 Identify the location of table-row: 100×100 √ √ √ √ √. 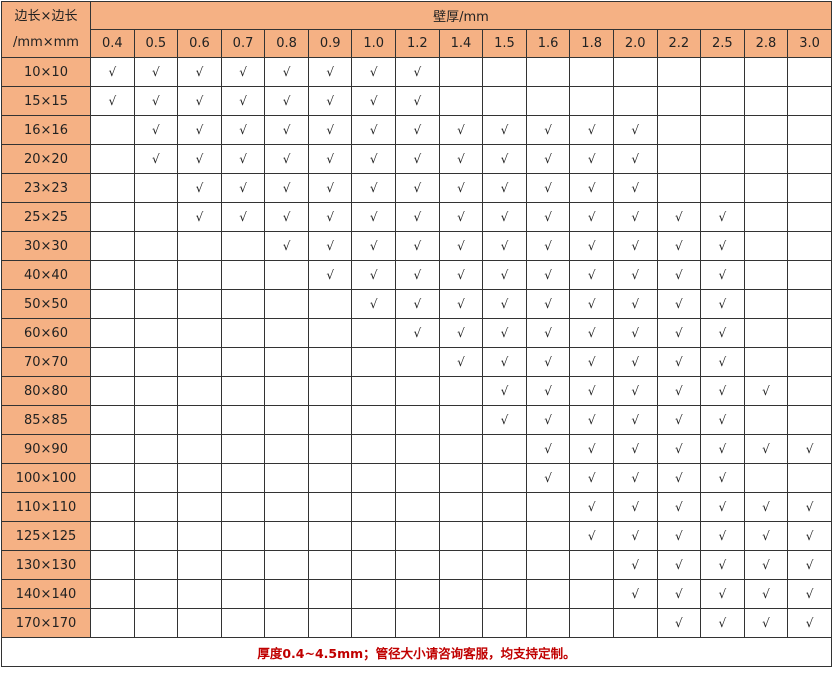
(416, 478).